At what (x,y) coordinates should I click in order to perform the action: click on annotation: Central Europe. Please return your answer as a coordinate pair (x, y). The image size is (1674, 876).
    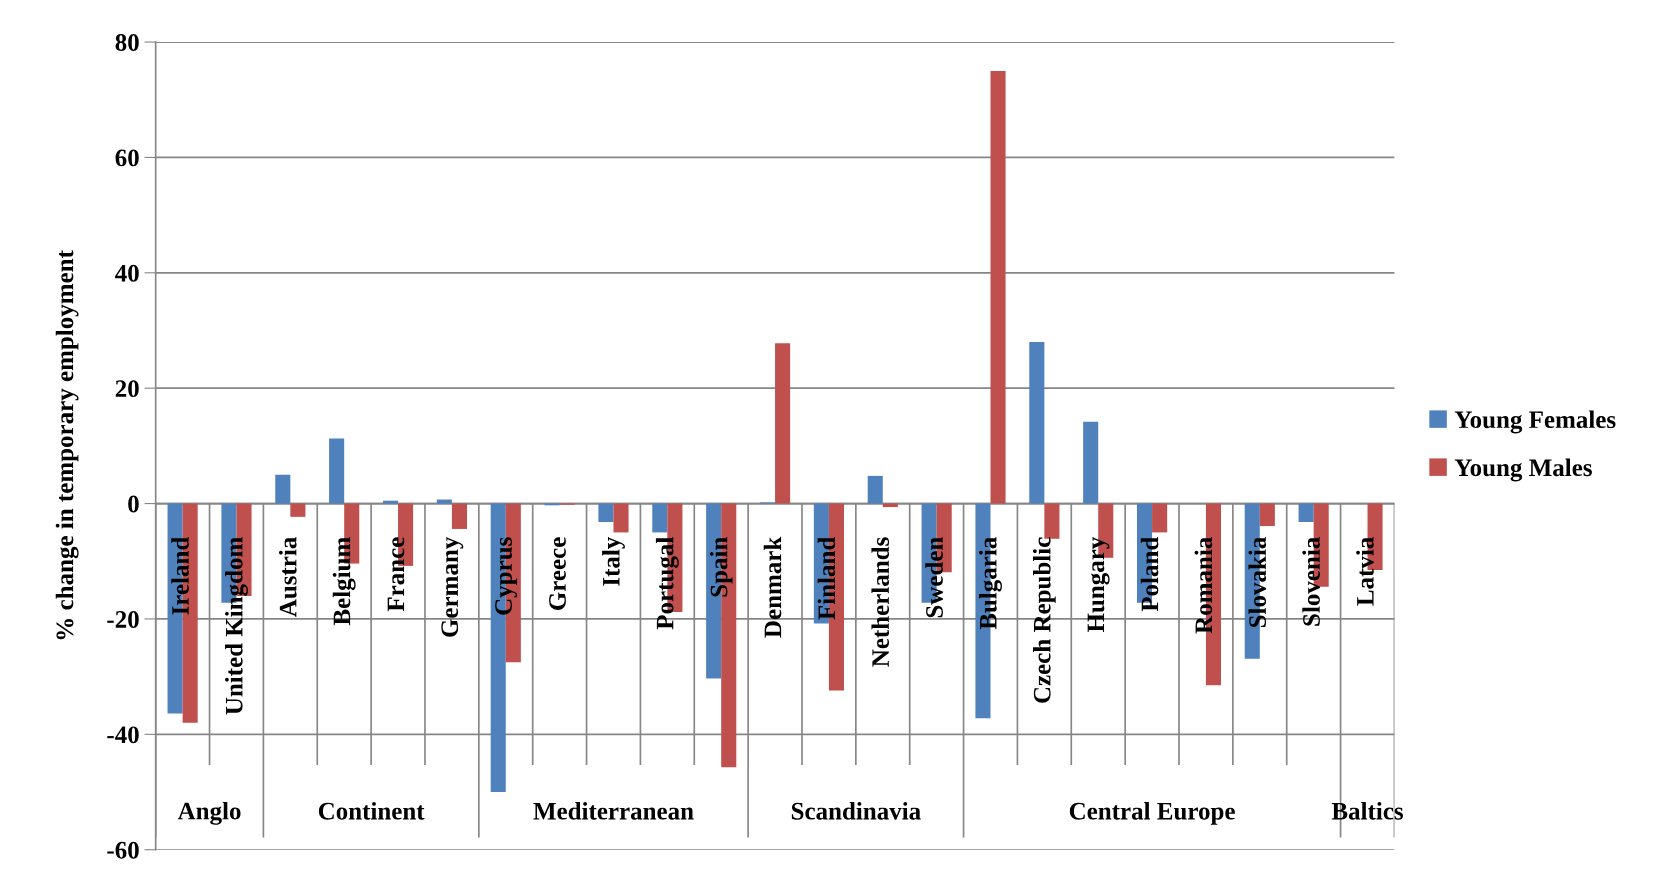
    Looking at the image, I should click on (1152, 813).